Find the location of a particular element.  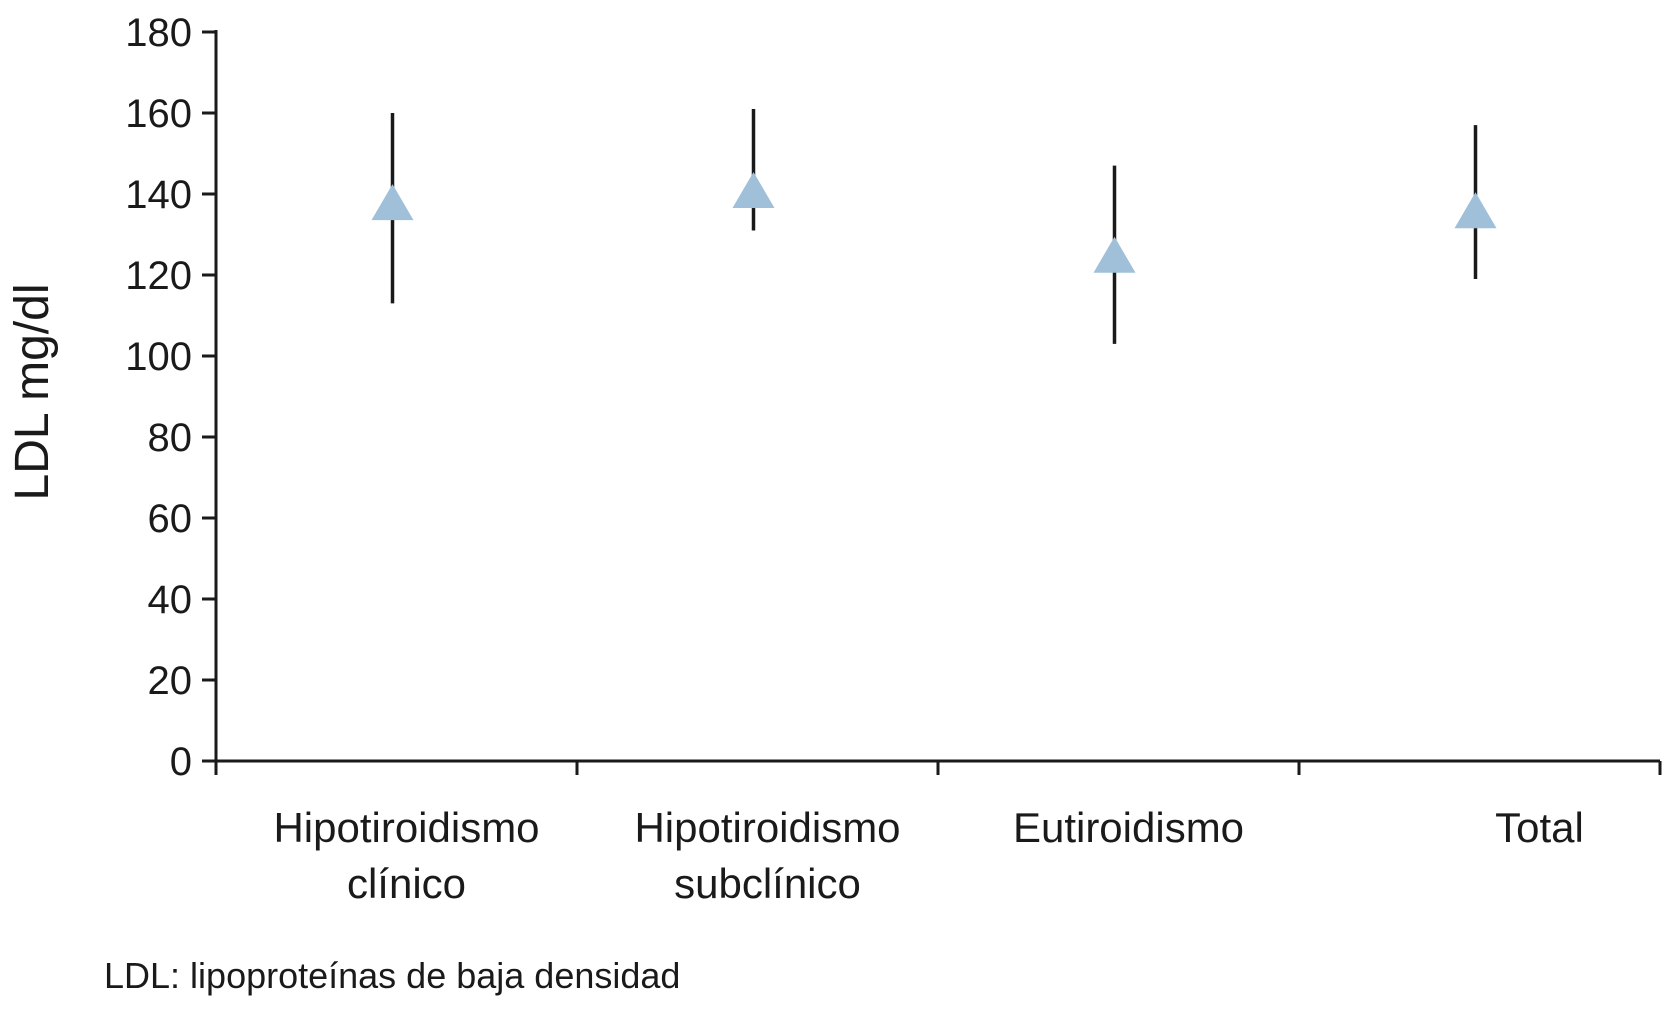

x-category-label: Total is located at coordinates (1539, 827).